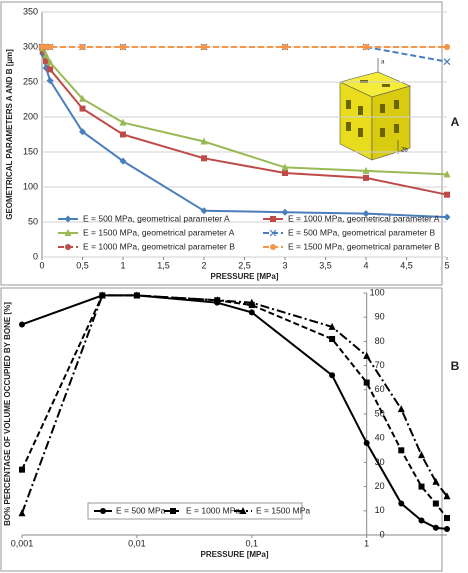 The width and height of the screenshot is (468, 573). I want to click on y-tick-label: 200, so click(30, 116).